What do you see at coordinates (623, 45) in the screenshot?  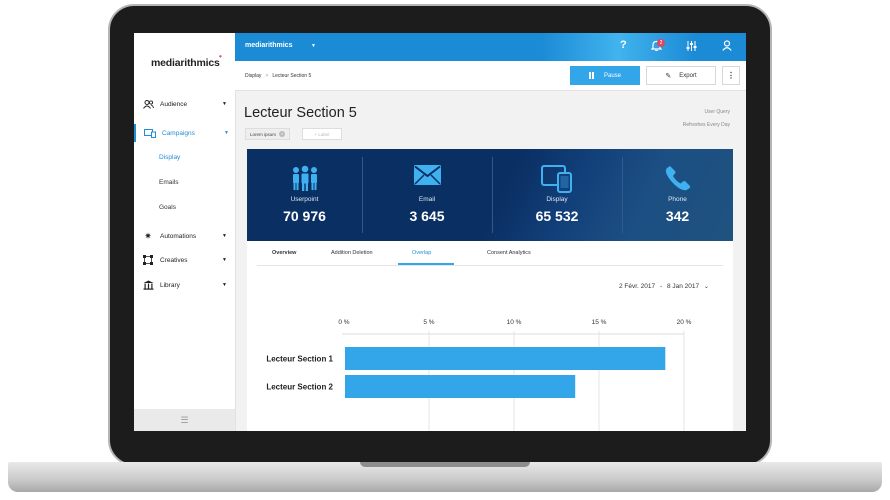 I see `help-icon: ?` at bounding box center [623, 45].